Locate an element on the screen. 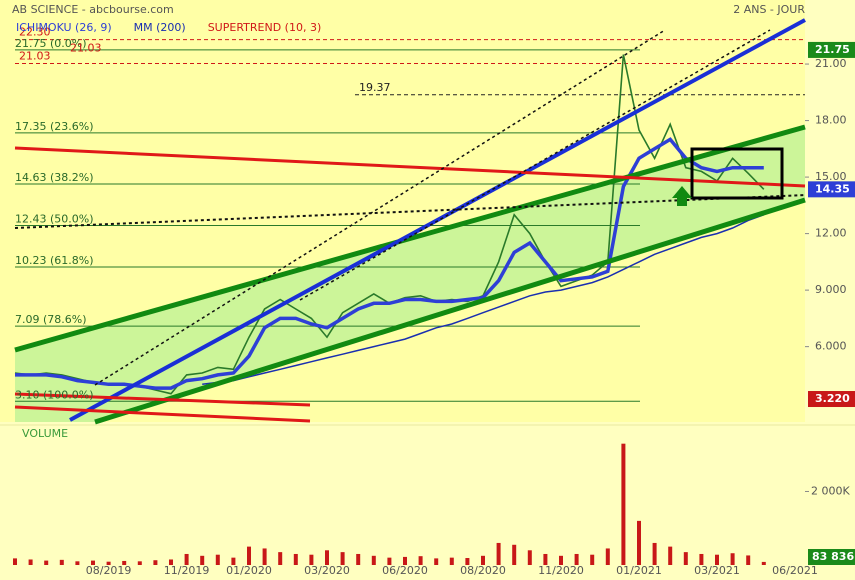 This screenshot has height=580, width=855. fib-label: 3.10 (100.0%) is located at coordinates (54, 394).